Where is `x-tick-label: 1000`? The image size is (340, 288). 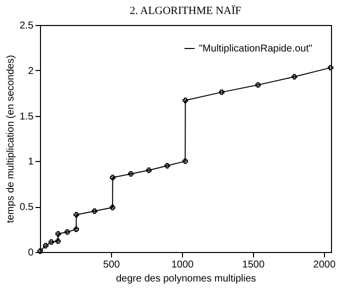
x-tick-label: 1000 is located at coordinates (182, 265).